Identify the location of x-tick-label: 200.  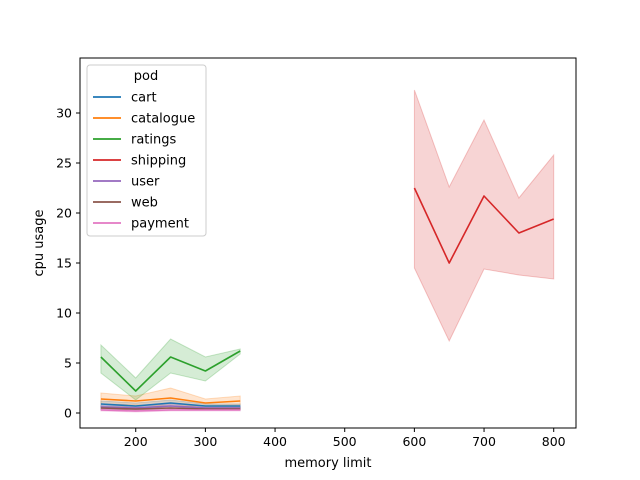
(136, 441).